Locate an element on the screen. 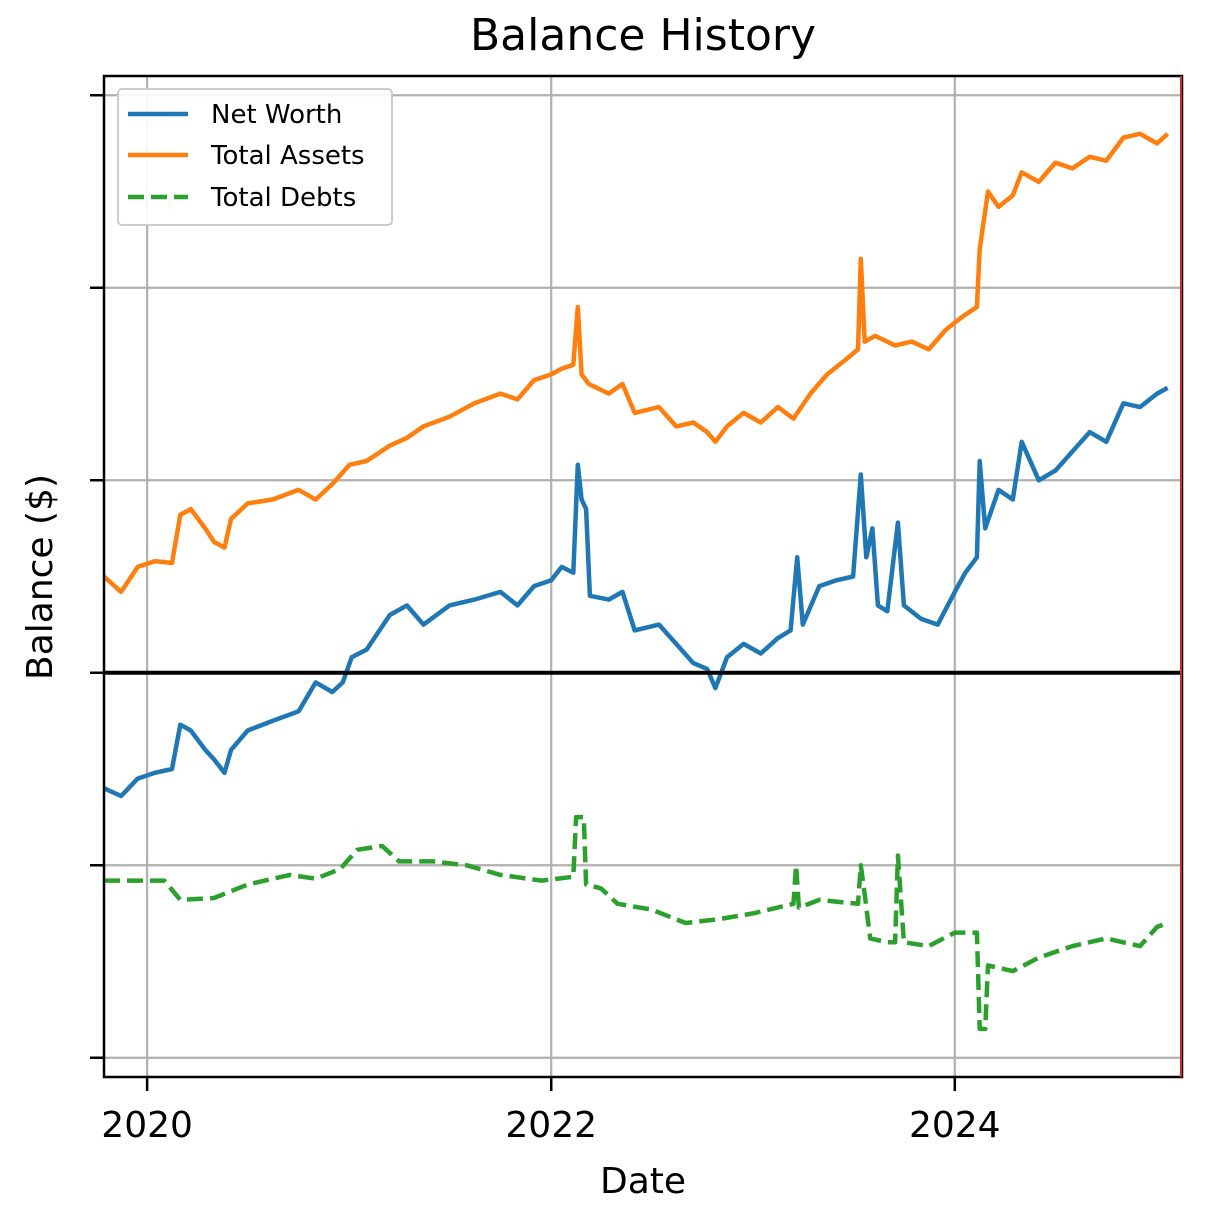  x-tick-label: 2024 is located at coordinates (955, 1125).